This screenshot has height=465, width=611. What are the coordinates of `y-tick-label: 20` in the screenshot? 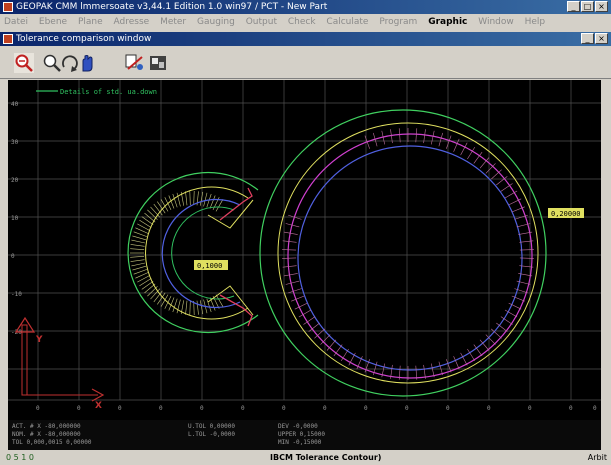 It's located at (15, 180).